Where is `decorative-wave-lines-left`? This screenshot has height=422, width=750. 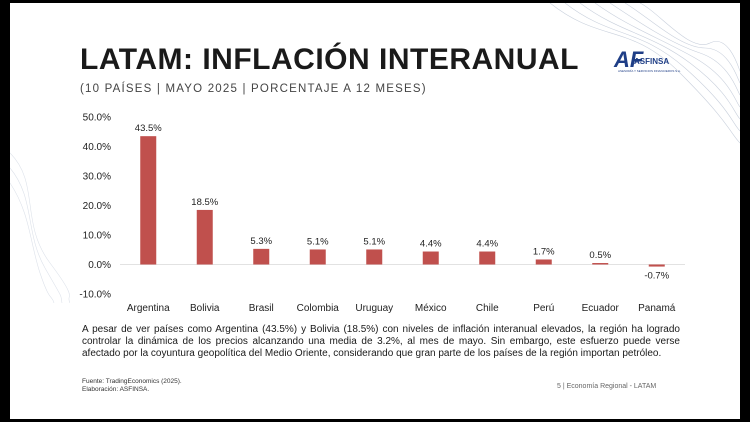 decorative-wave-lines-left is located at coordinates (40, 227).